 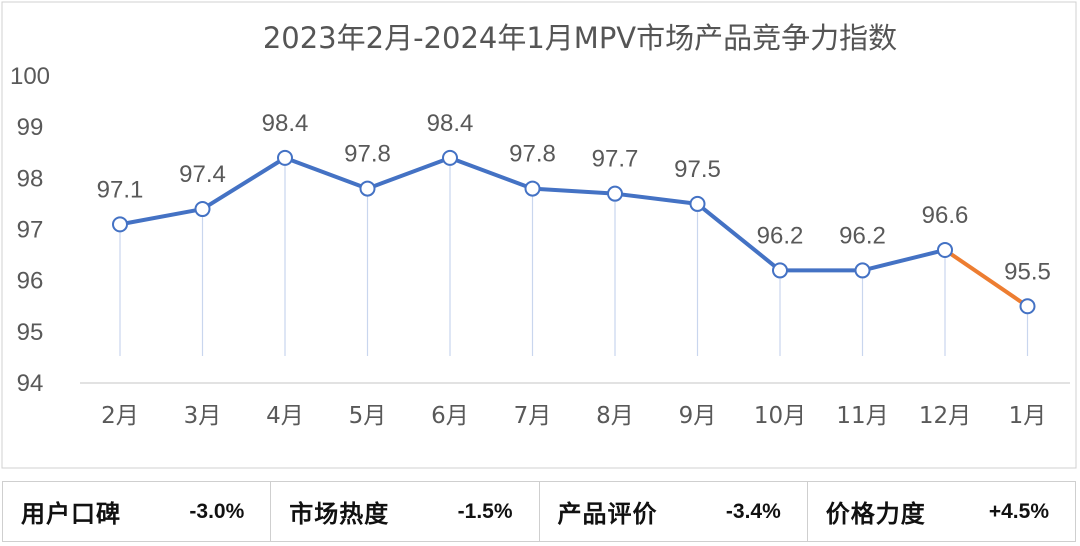 I want to click on x-tick-label: 11月, so click(x=862, y=416).